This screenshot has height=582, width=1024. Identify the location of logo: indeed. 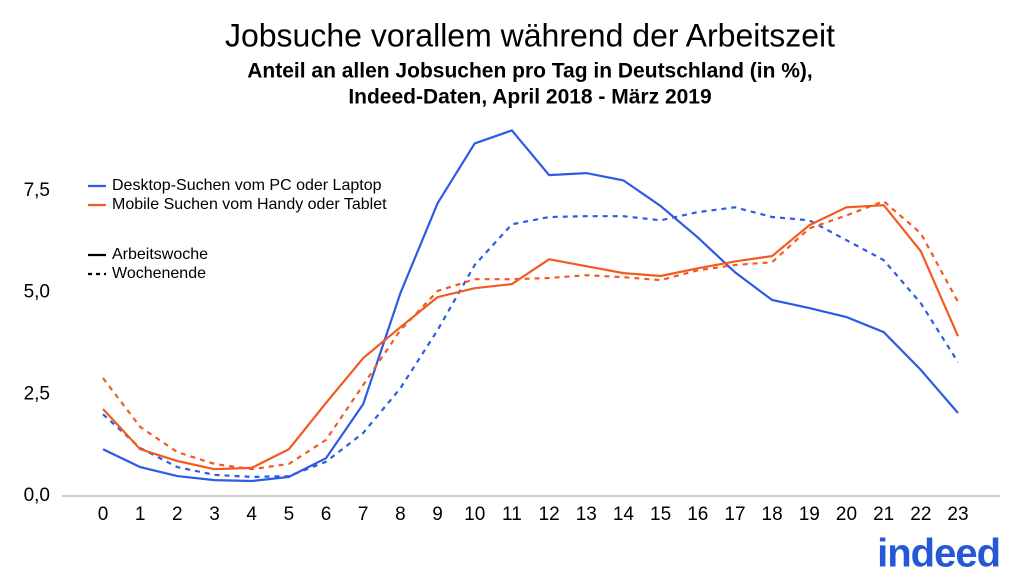
(938, 554).